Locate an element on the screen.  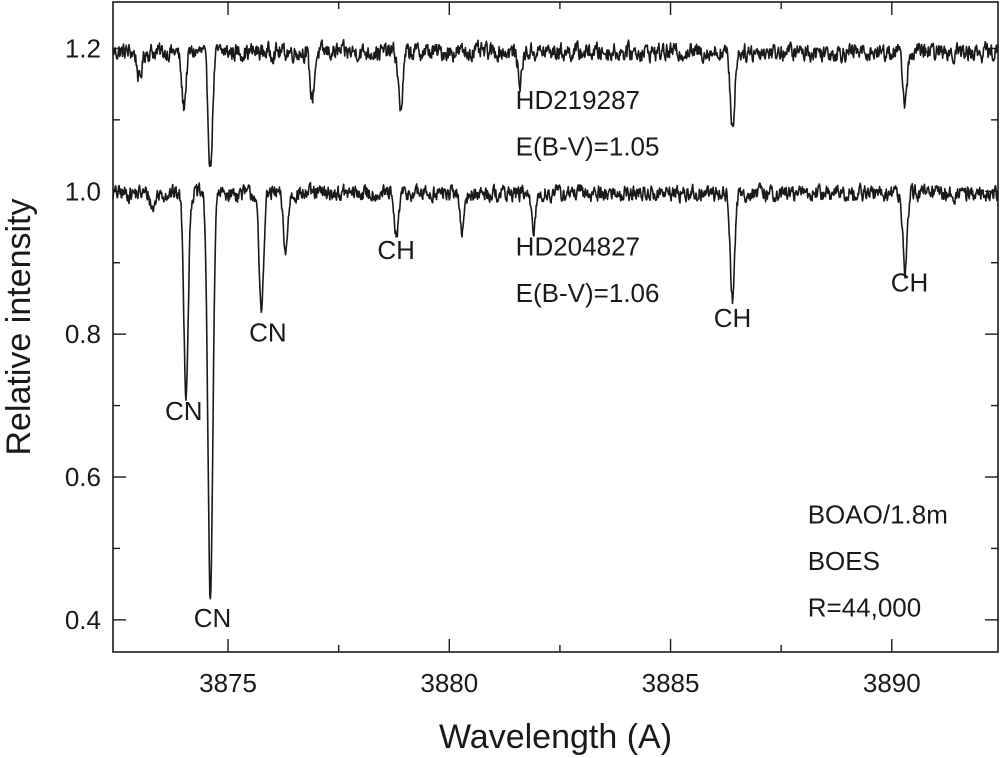
instrument-label: BOES is located at coordinates (844, 561).